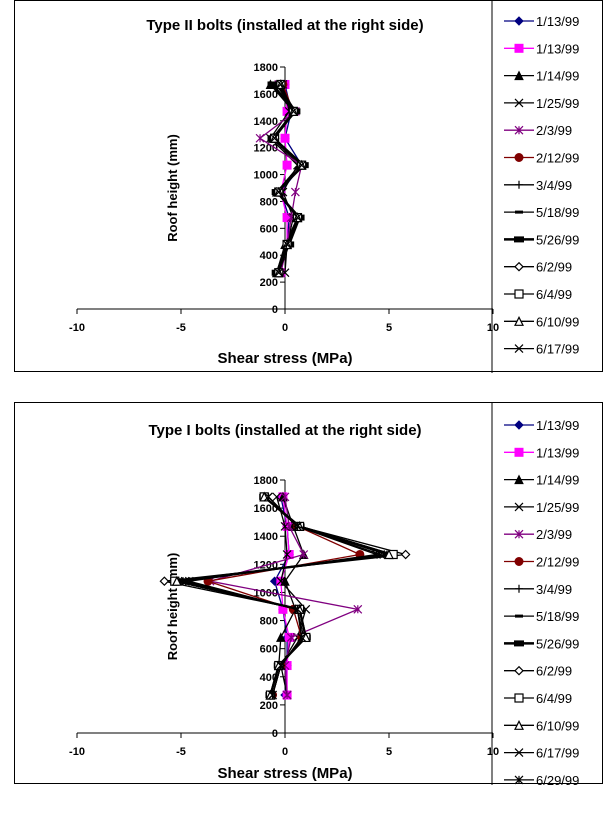 This screenshot has width=609, height=828. I want to click on type-i-legend-label: 6/2/99, so click(554, 671).